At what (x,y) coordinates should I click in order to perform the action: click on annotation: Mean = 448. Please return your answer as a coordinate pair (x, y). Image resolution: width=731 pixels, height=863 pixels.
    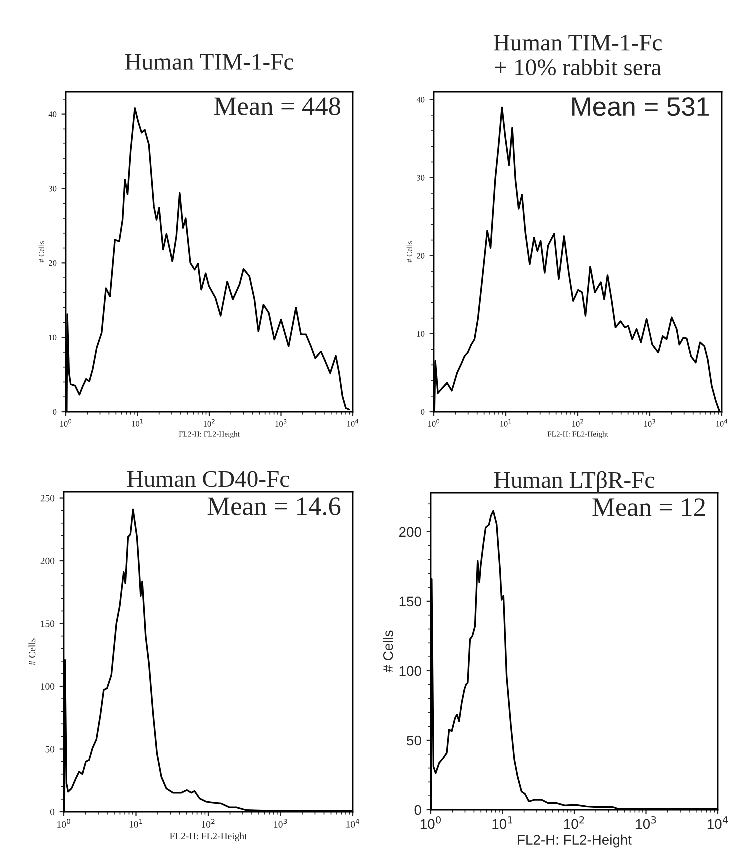
    Looking at the image, I should click on (277, 107).